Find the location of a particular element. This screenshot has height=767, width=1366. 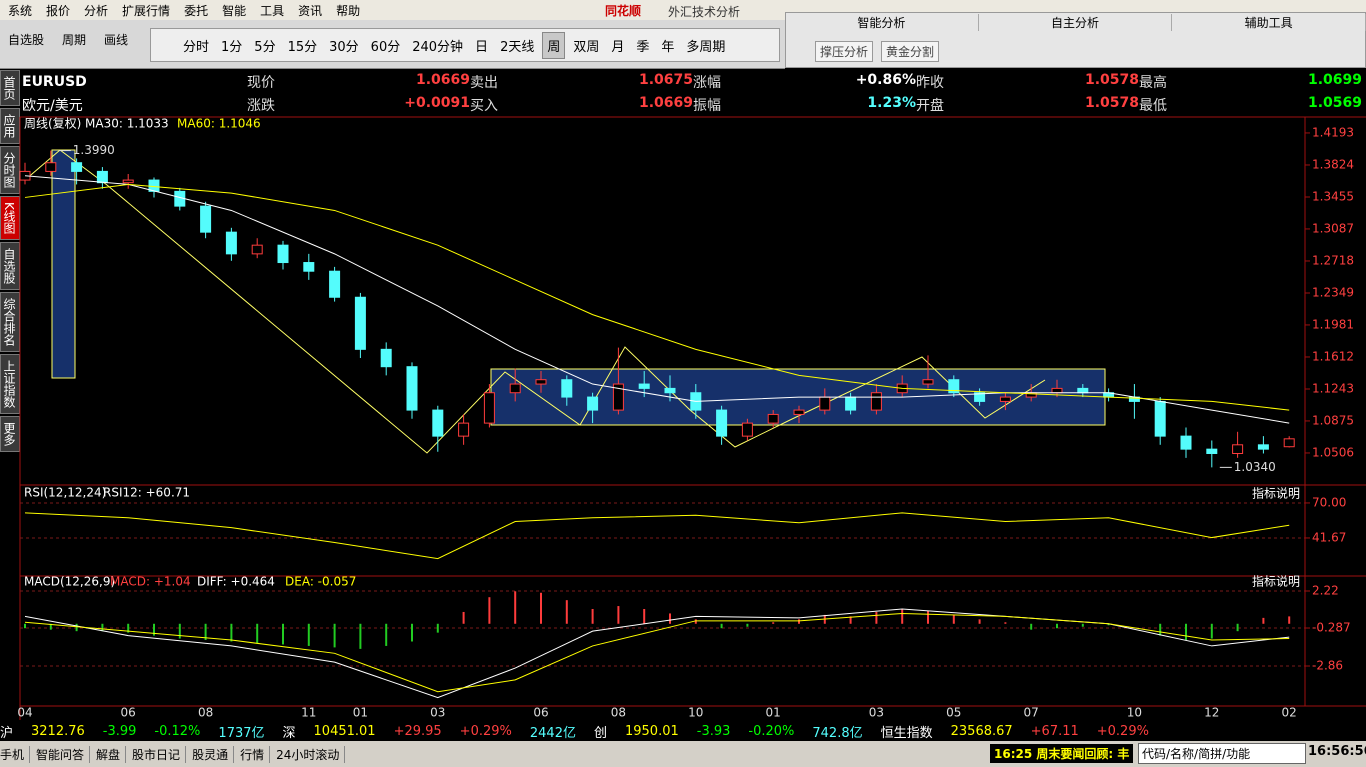

status-item: 手机 is located at coordinates (15, 754).